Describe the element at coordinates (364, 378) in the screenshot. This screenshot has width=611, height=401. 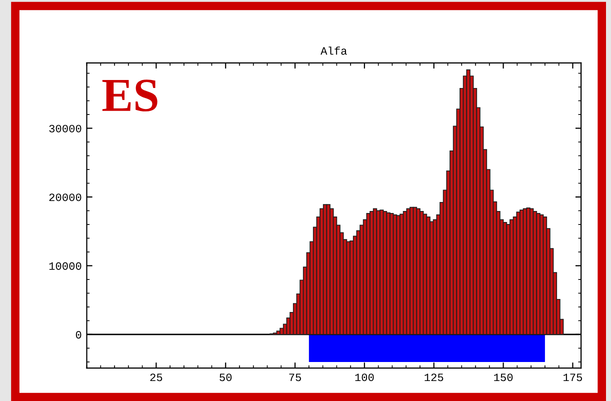
I see `x-tick-label: 100` at that location.